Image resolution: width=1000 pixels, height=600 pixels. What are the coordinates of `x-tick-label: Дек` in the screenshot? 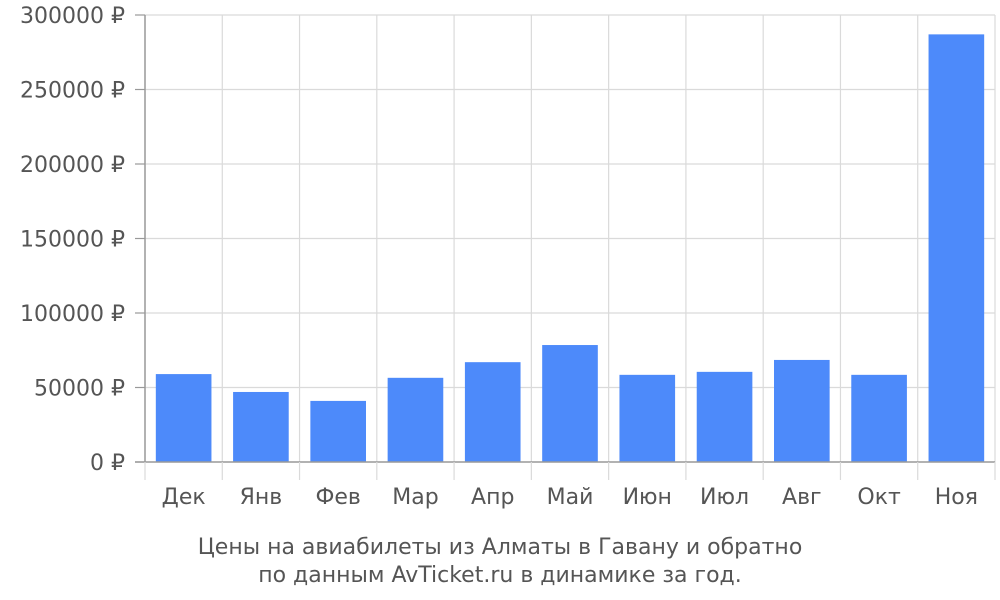 It's located at (184, 497).